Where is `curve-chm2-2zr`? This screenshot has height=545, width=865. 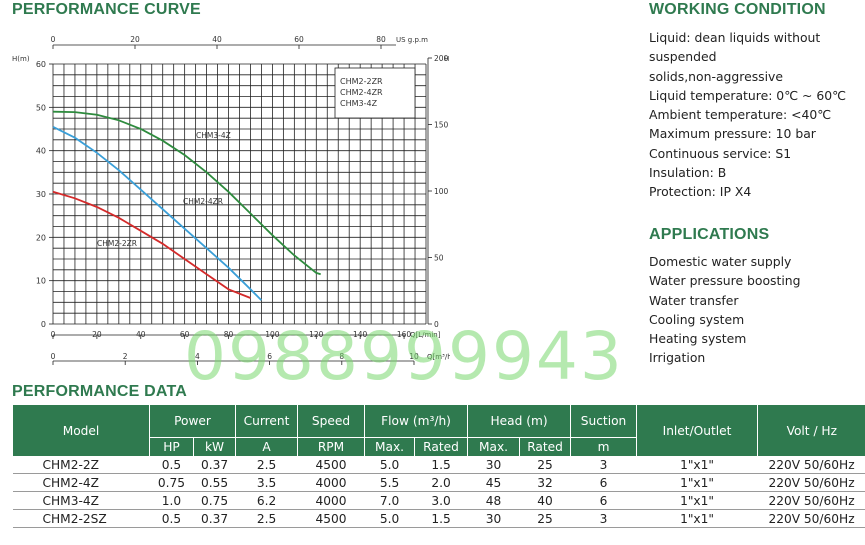
curve-chm2-2zr is located at coordinates (151, 244).